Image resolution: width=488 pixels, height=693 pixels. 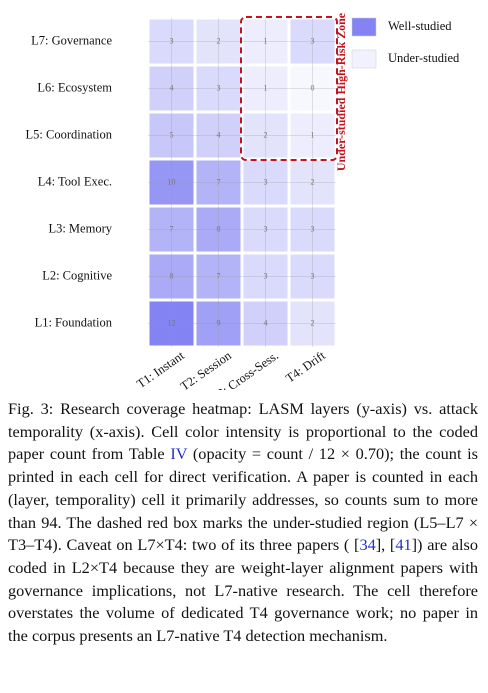 I want to click on cell-count: 9, so click(x=219, y=322).